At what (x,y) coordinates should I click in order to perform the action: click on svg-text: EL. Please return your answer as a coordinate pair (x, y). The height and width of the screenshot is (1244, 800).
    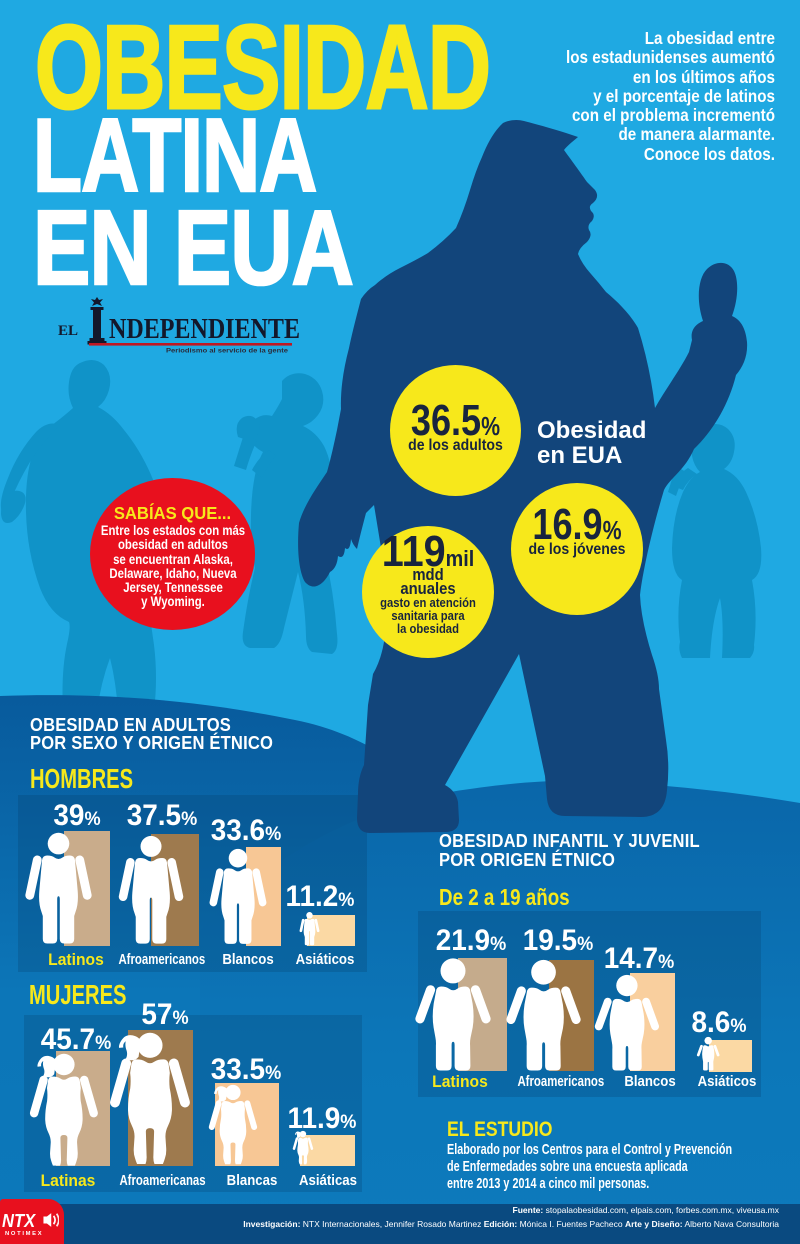
    Looking at the image, I should click on (68, 331).